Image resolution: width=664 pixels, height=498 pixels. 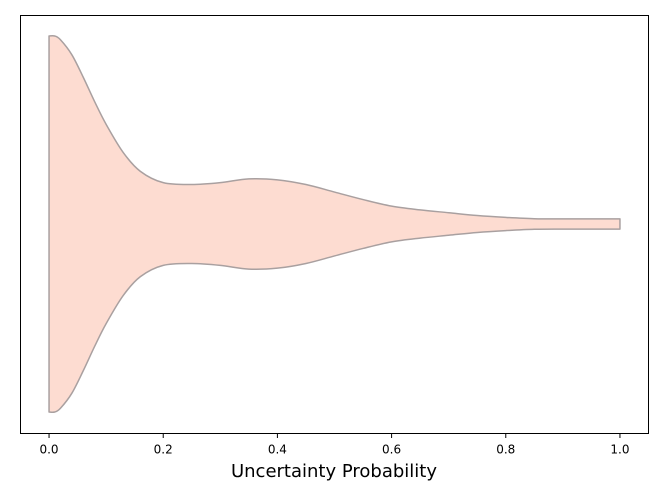 I want to click on x-axis: 0.0 0.2 0.4 0.6 0.8 1.0, so click(x=334, y=445).